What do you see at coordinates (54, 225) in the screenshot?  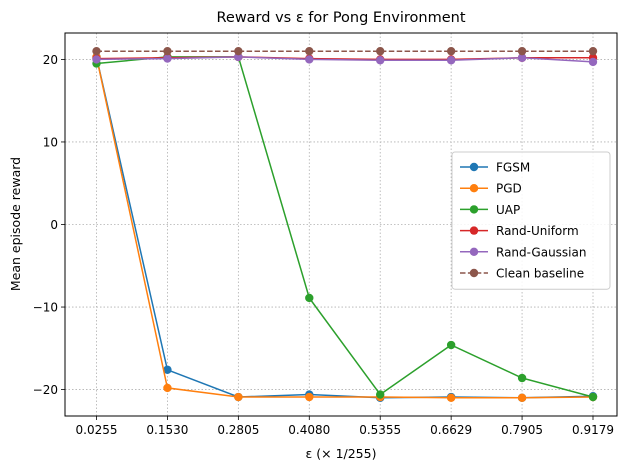 I see `y-tick-label: 0` at bounding box center [54, 225].